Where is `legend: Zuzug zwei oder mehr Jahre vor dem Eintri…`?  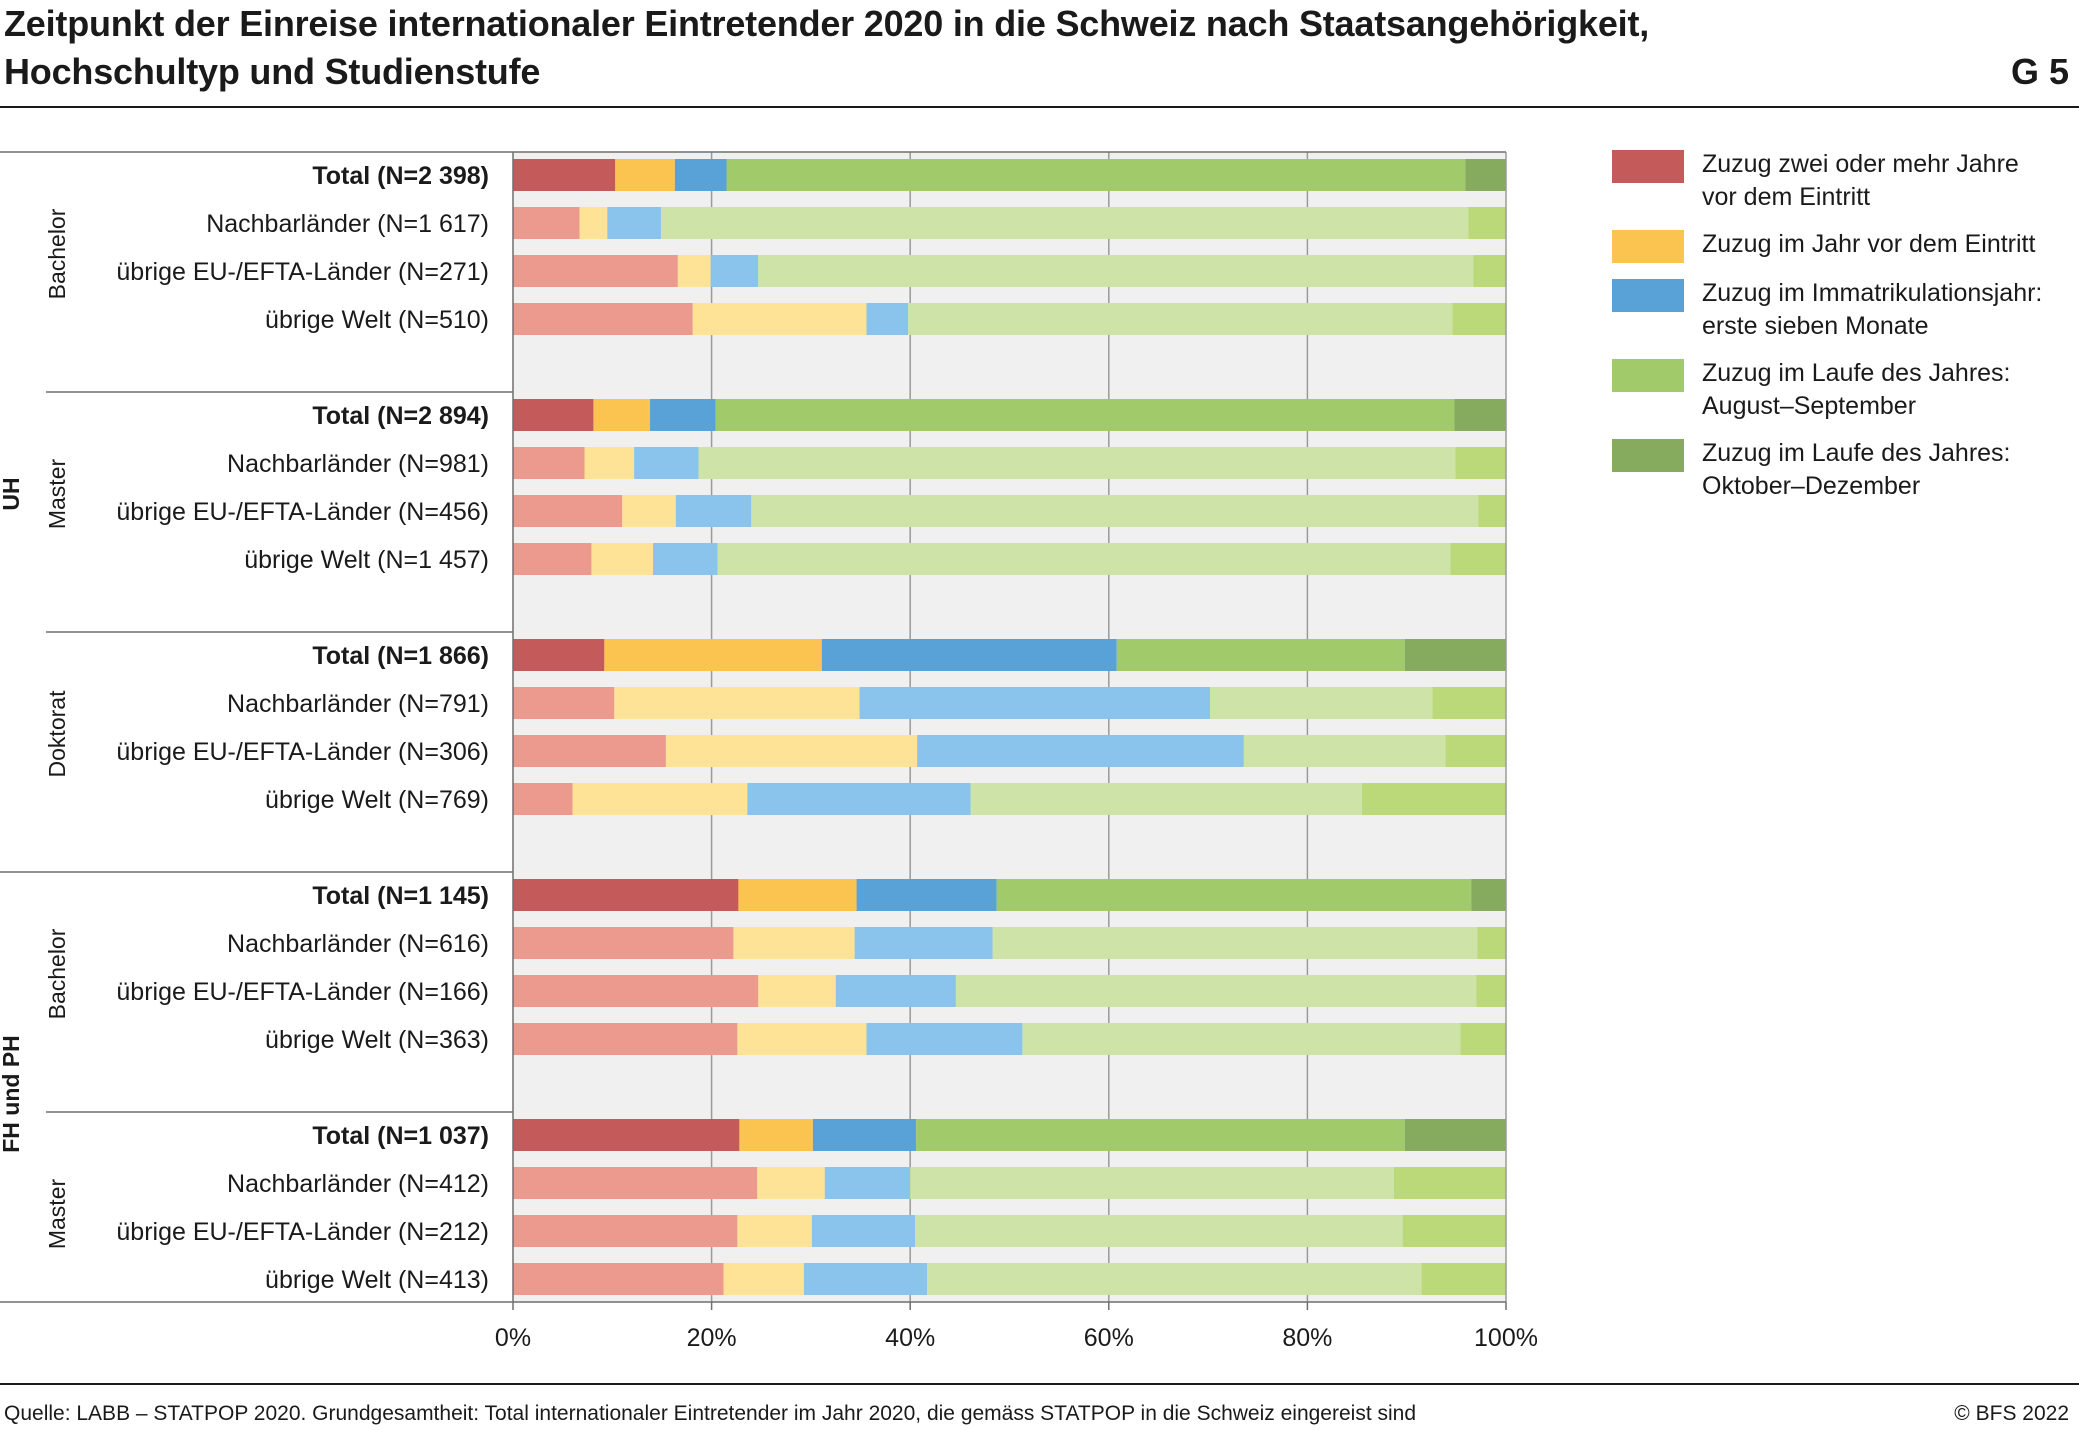
legend: Zuzug zwei oder mehr Jahre vor dem Eintri… is located at coordinates (1842, 332).